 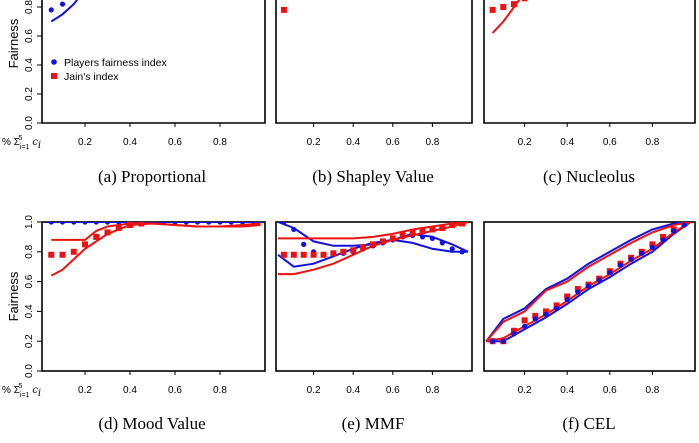 What do you see at coordinates (91, 77) in the screenshot?
I see `legend-label-jain: Jain's index` at bounding box center [91, 77].